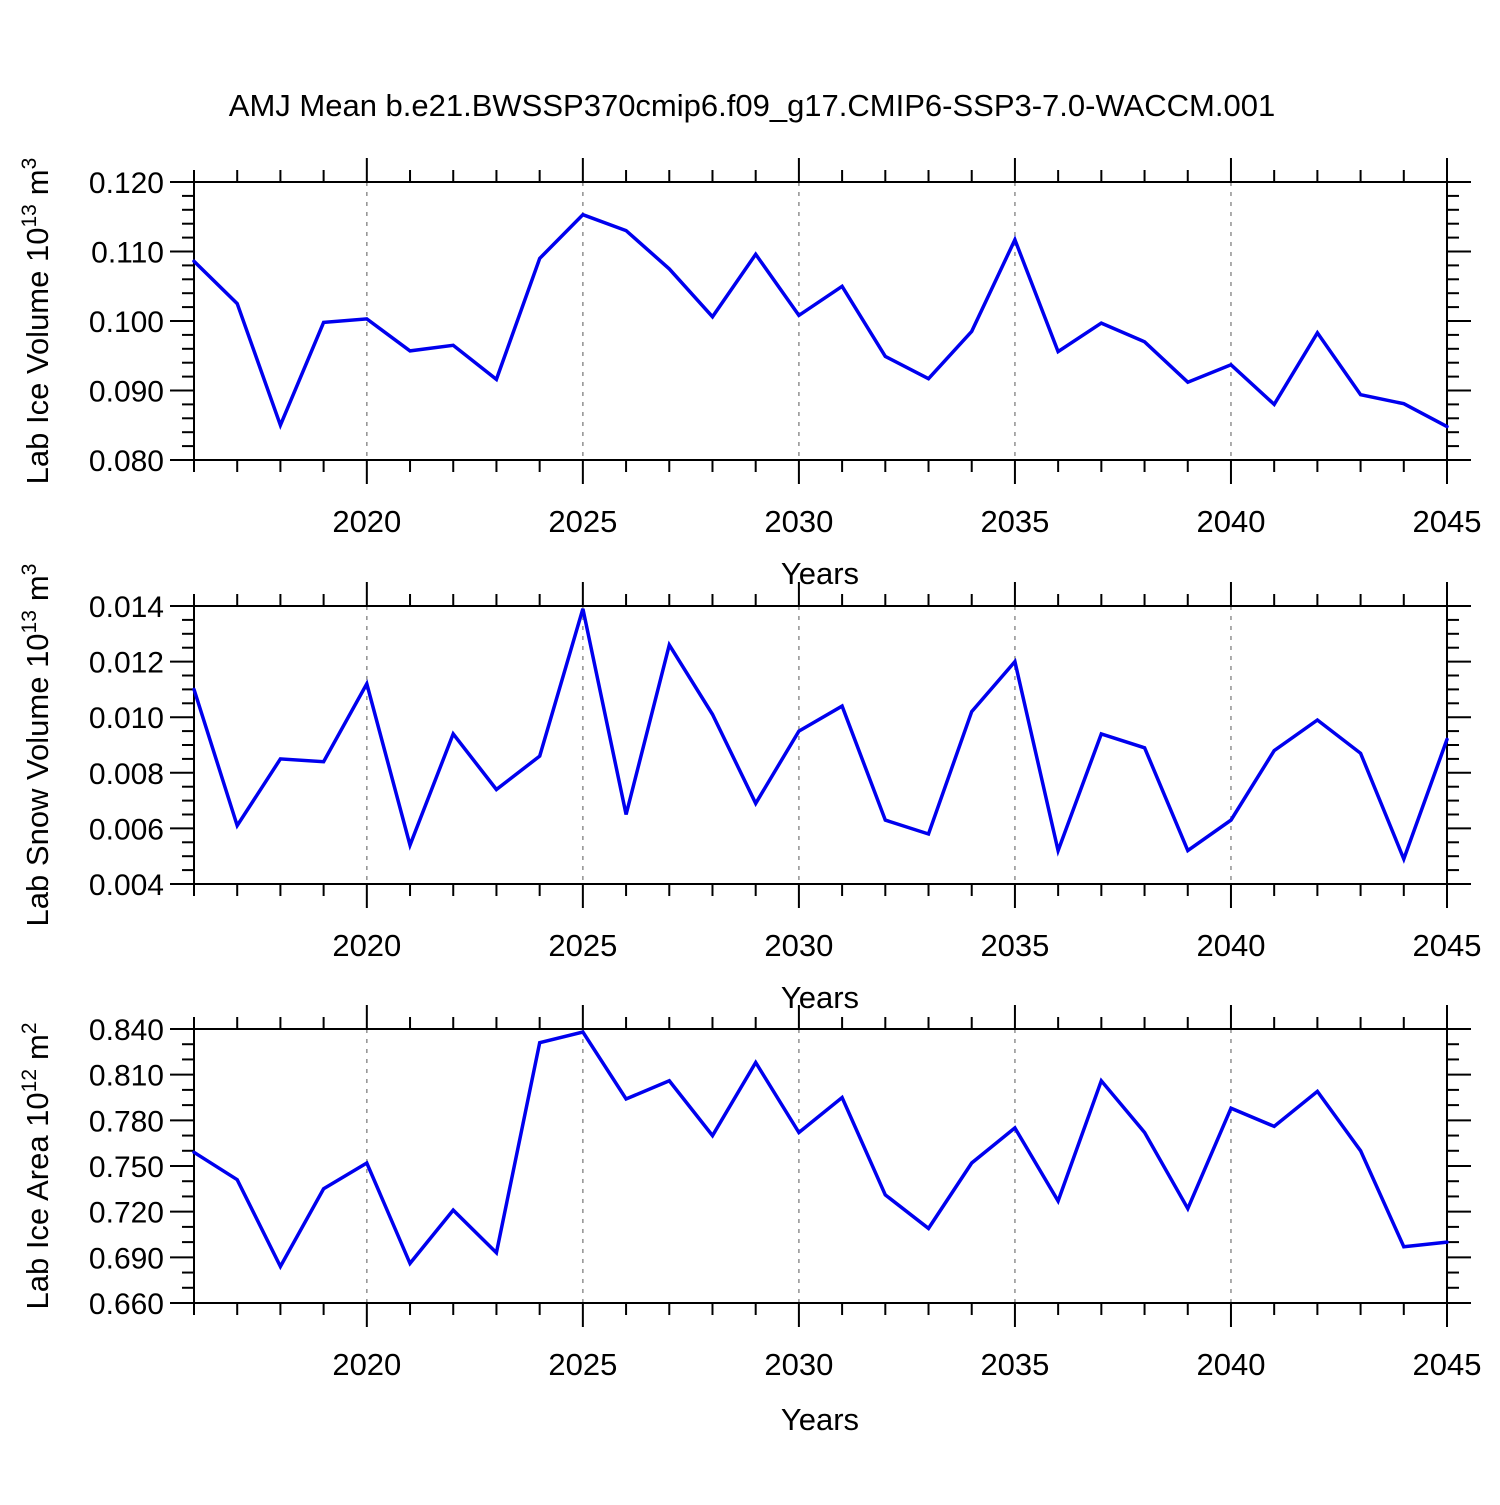 This screenshot has width=1500, height=1505. What do you see at coordinates (126, 1213) in the screenshot?
I see `y-tick-label: 0.720` at bounding box center [126, 1213].